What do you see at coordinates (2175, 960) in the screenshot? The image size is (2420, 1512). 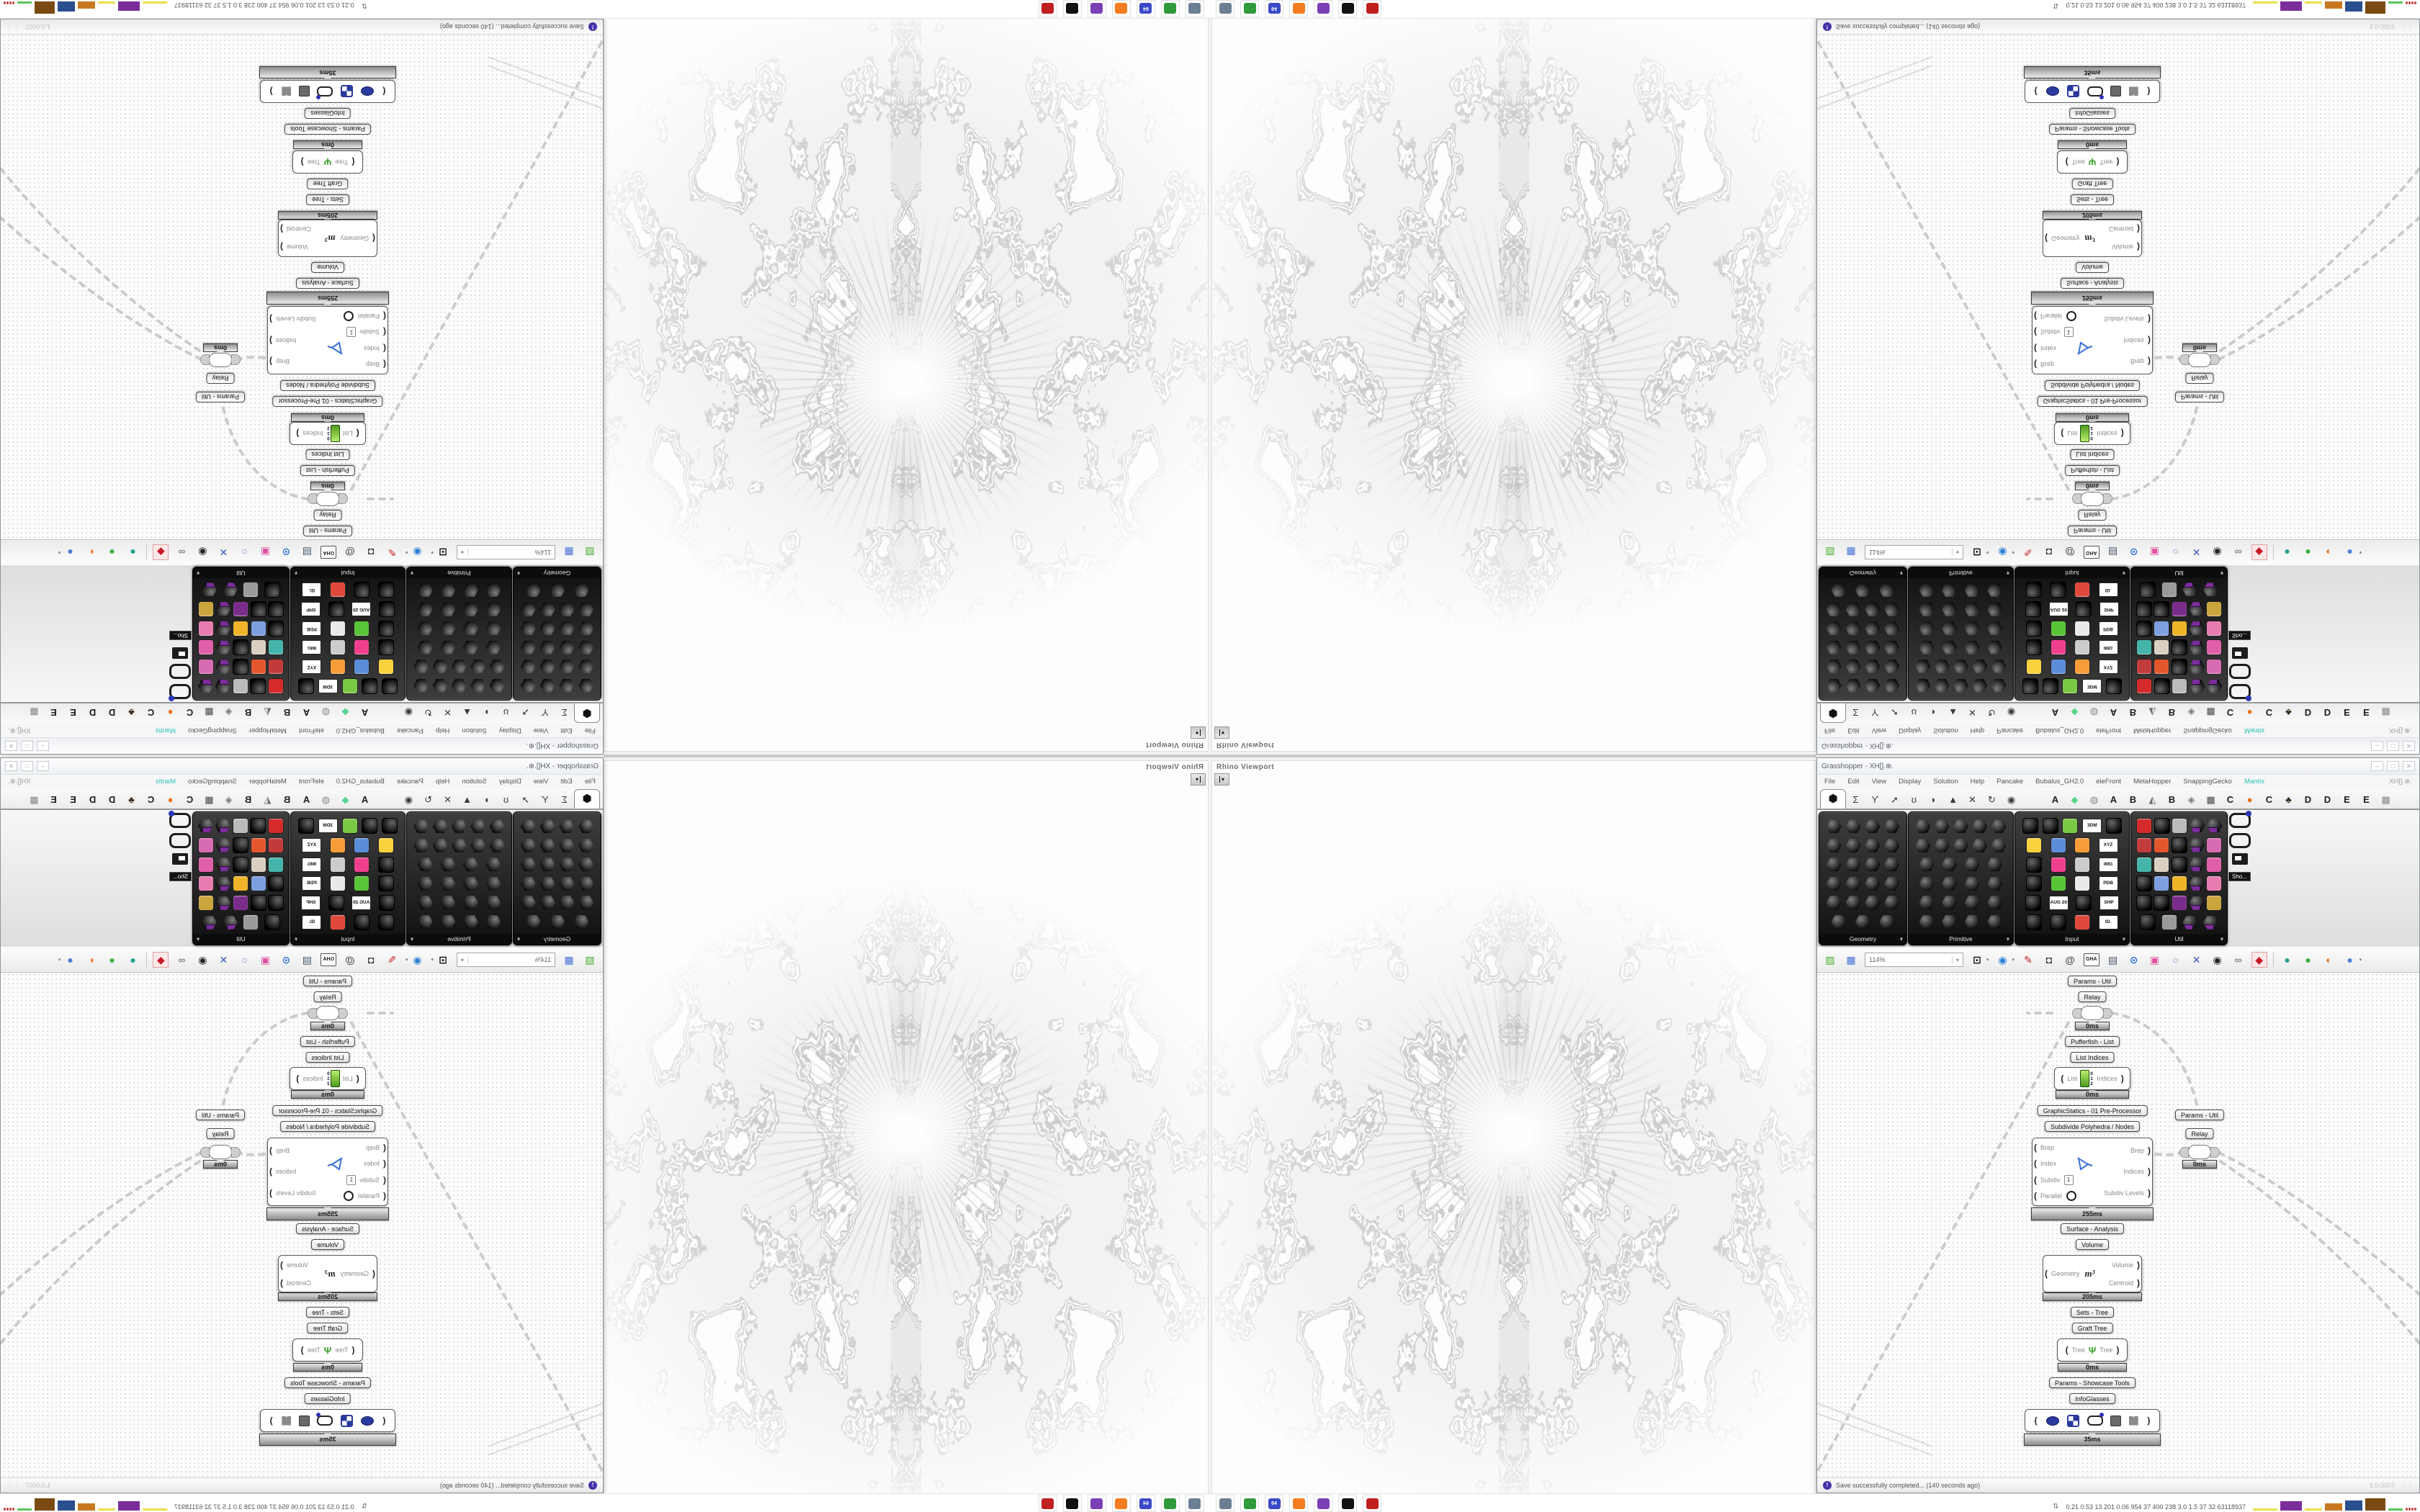 I see `toolbar-icon-balloons: ○` at bounding box center [2175, 960].